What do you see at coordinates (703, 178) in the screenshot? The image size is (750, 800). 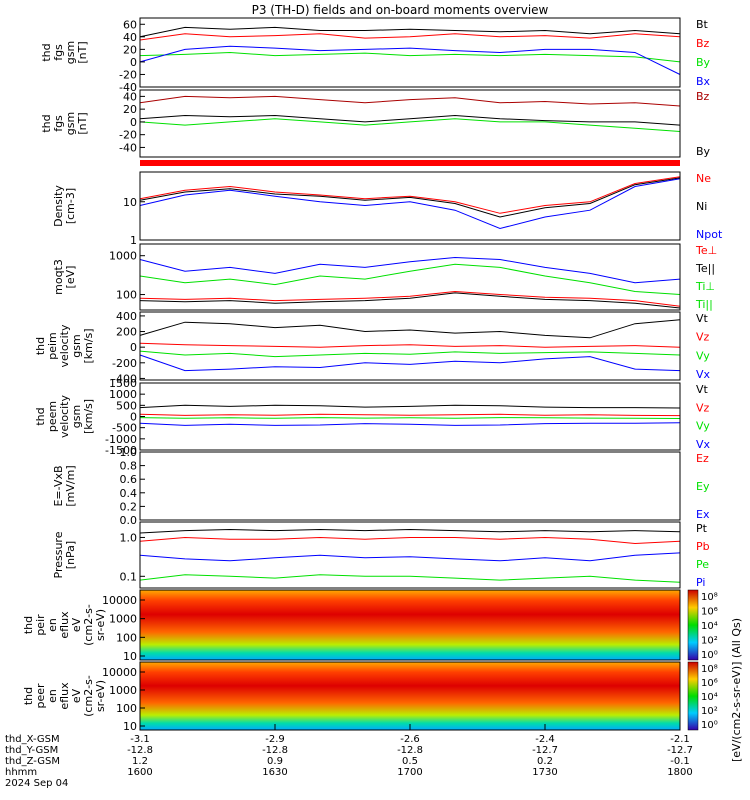 I see `legend-label: Ne` at bounding box center [703, 178].